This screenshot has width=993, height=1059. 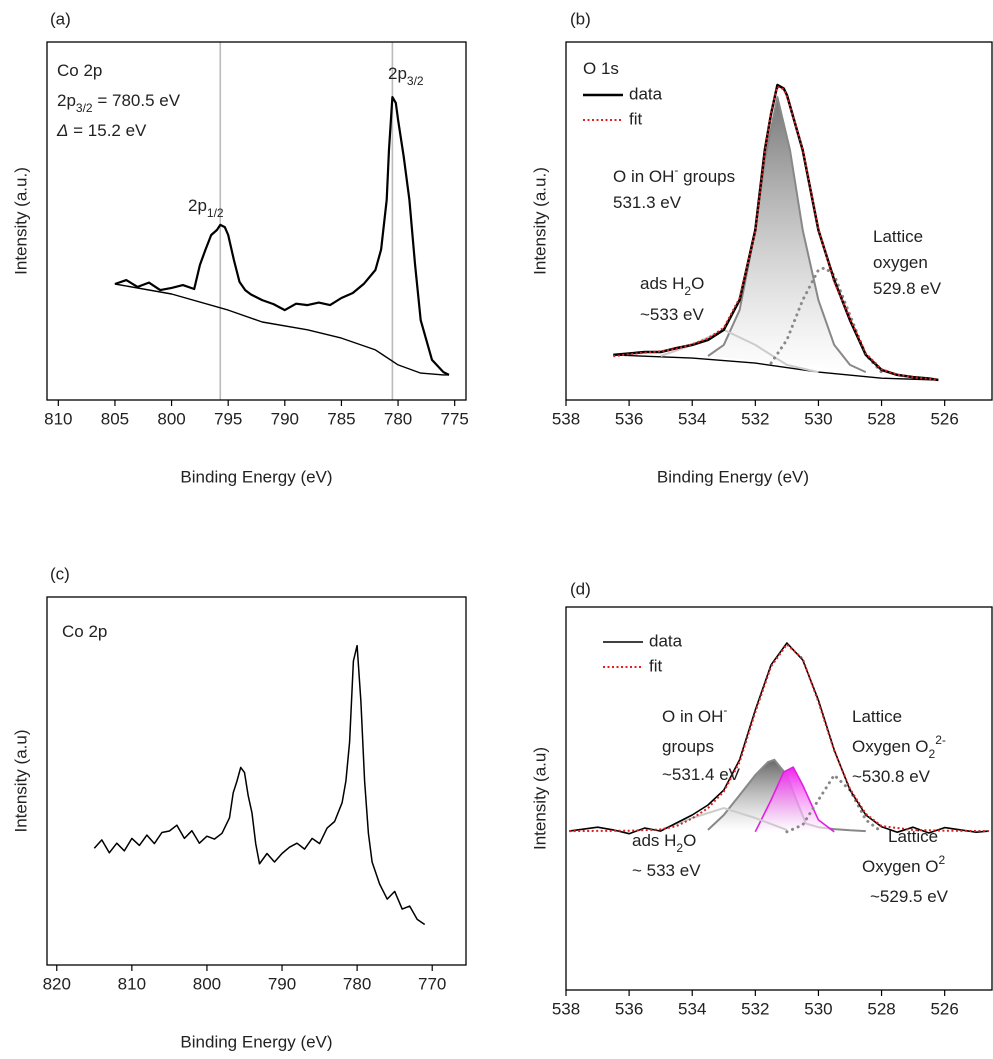 I want to click on annotation-text: O, so click(x=689, y=840).